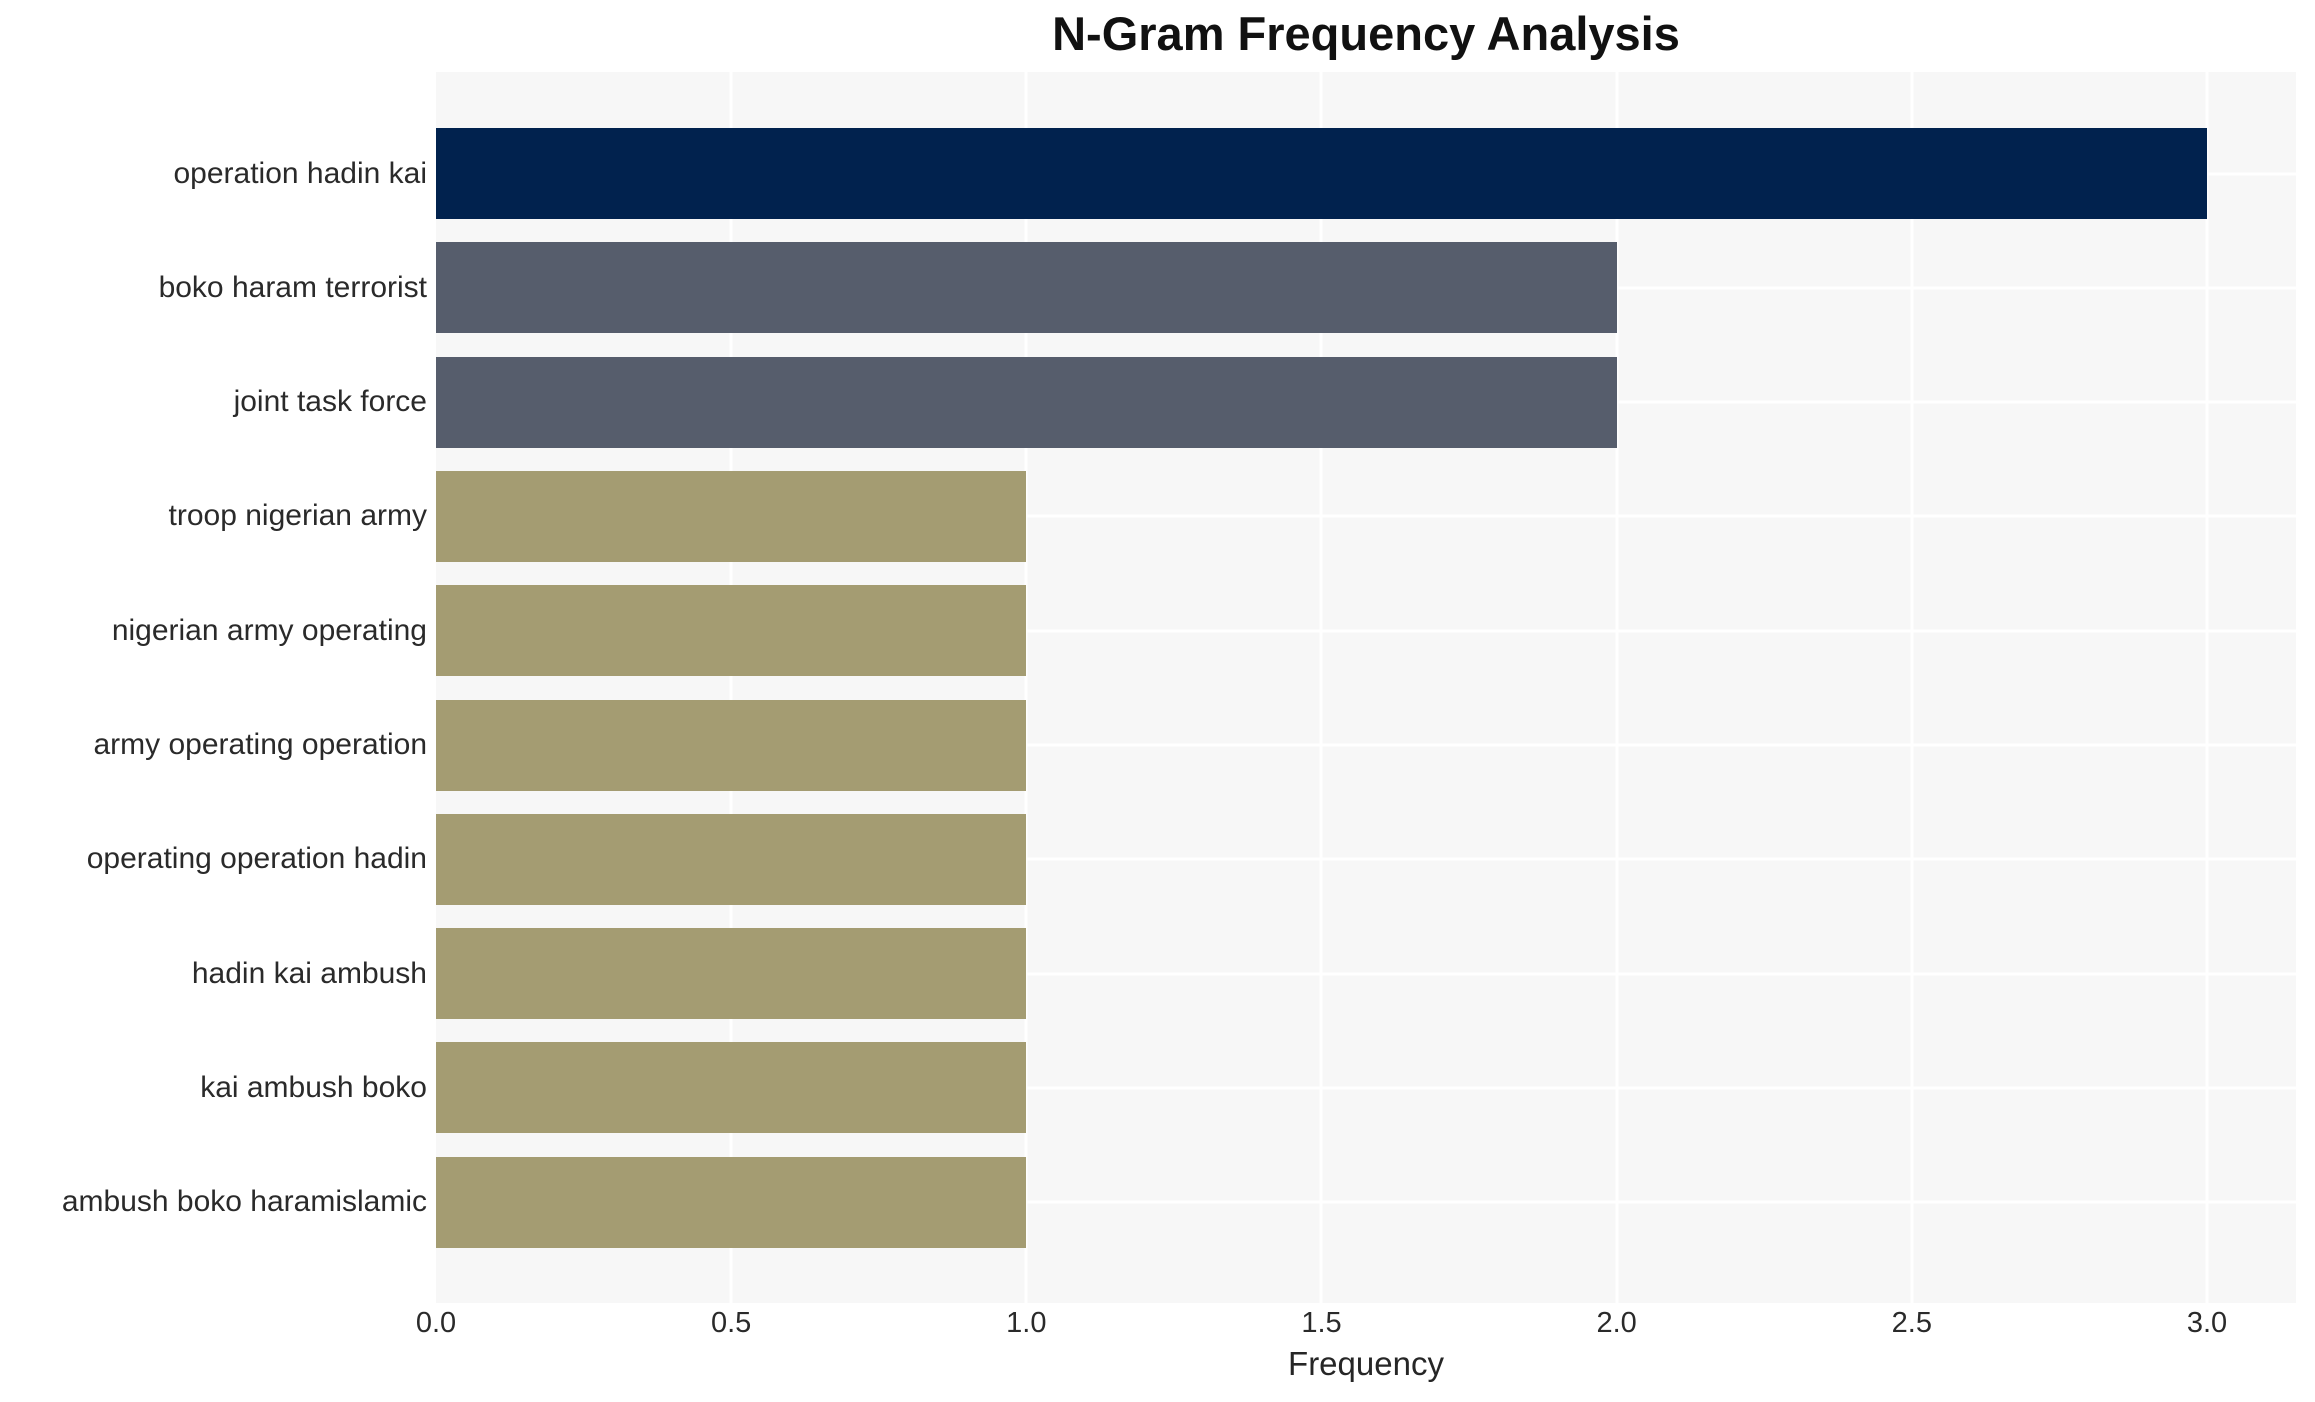  Describe the element at coordinates (1616, 1323) in the screenshot. I see `x-tick-label: 2.0` at that location.